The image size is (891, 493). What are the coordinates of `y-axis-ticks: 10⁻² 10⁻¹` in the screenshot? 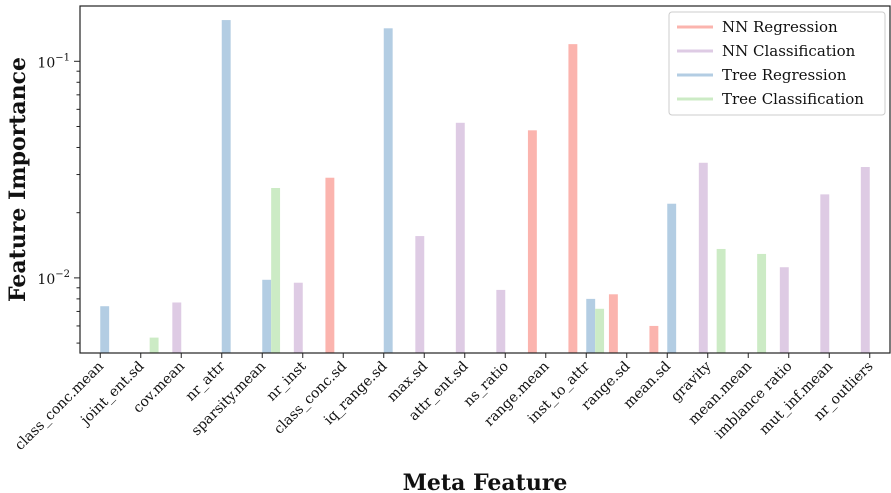 It's located at (58, 198).